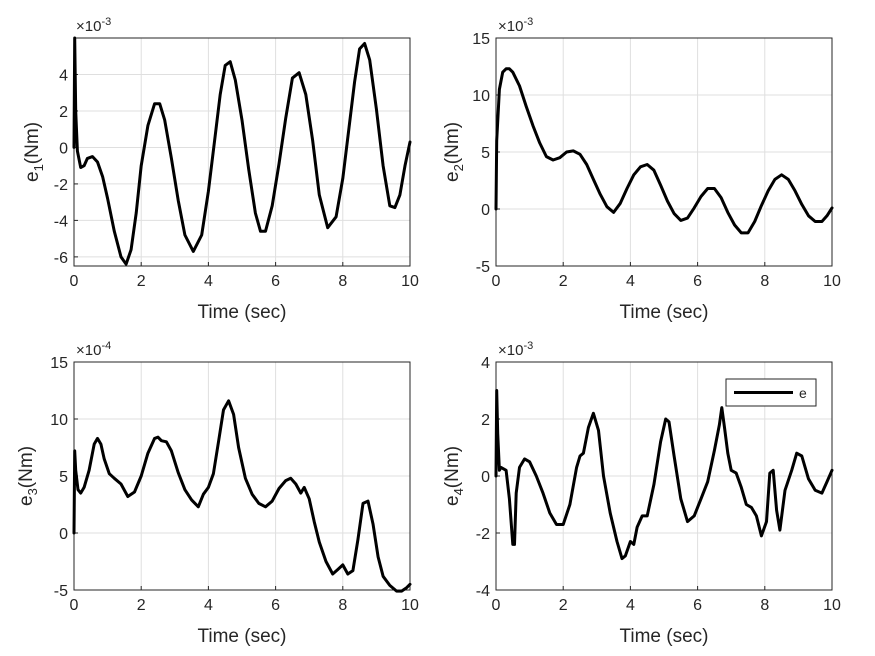 The image size is (875, 656). I want to click on subplot-2-y-tick-label: 0, so click(485, 210).